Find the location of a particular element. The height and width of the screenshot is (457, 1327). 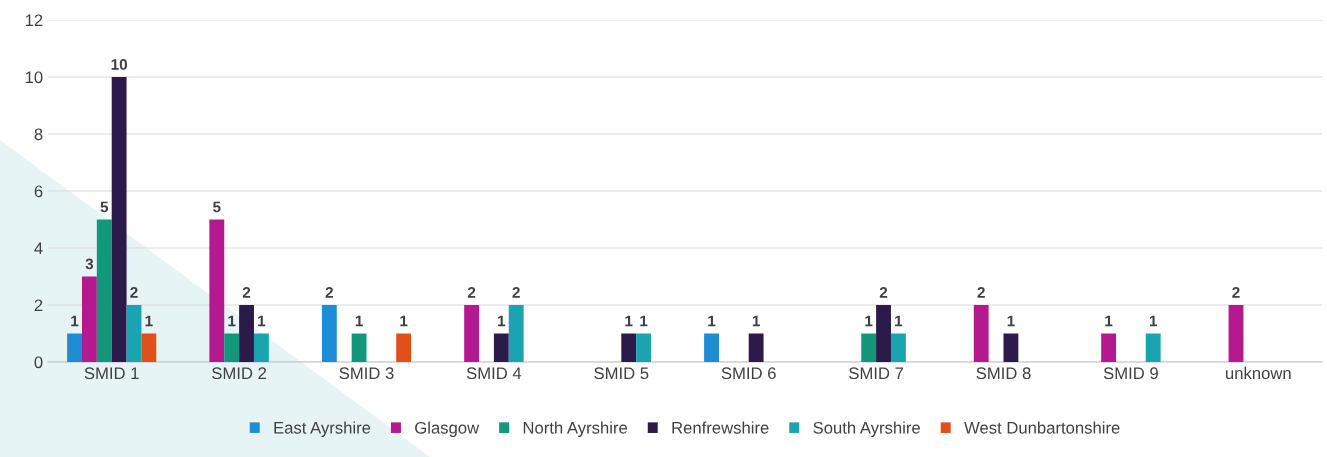

y-tick-label: 8 is located at coordinates (38, 134).